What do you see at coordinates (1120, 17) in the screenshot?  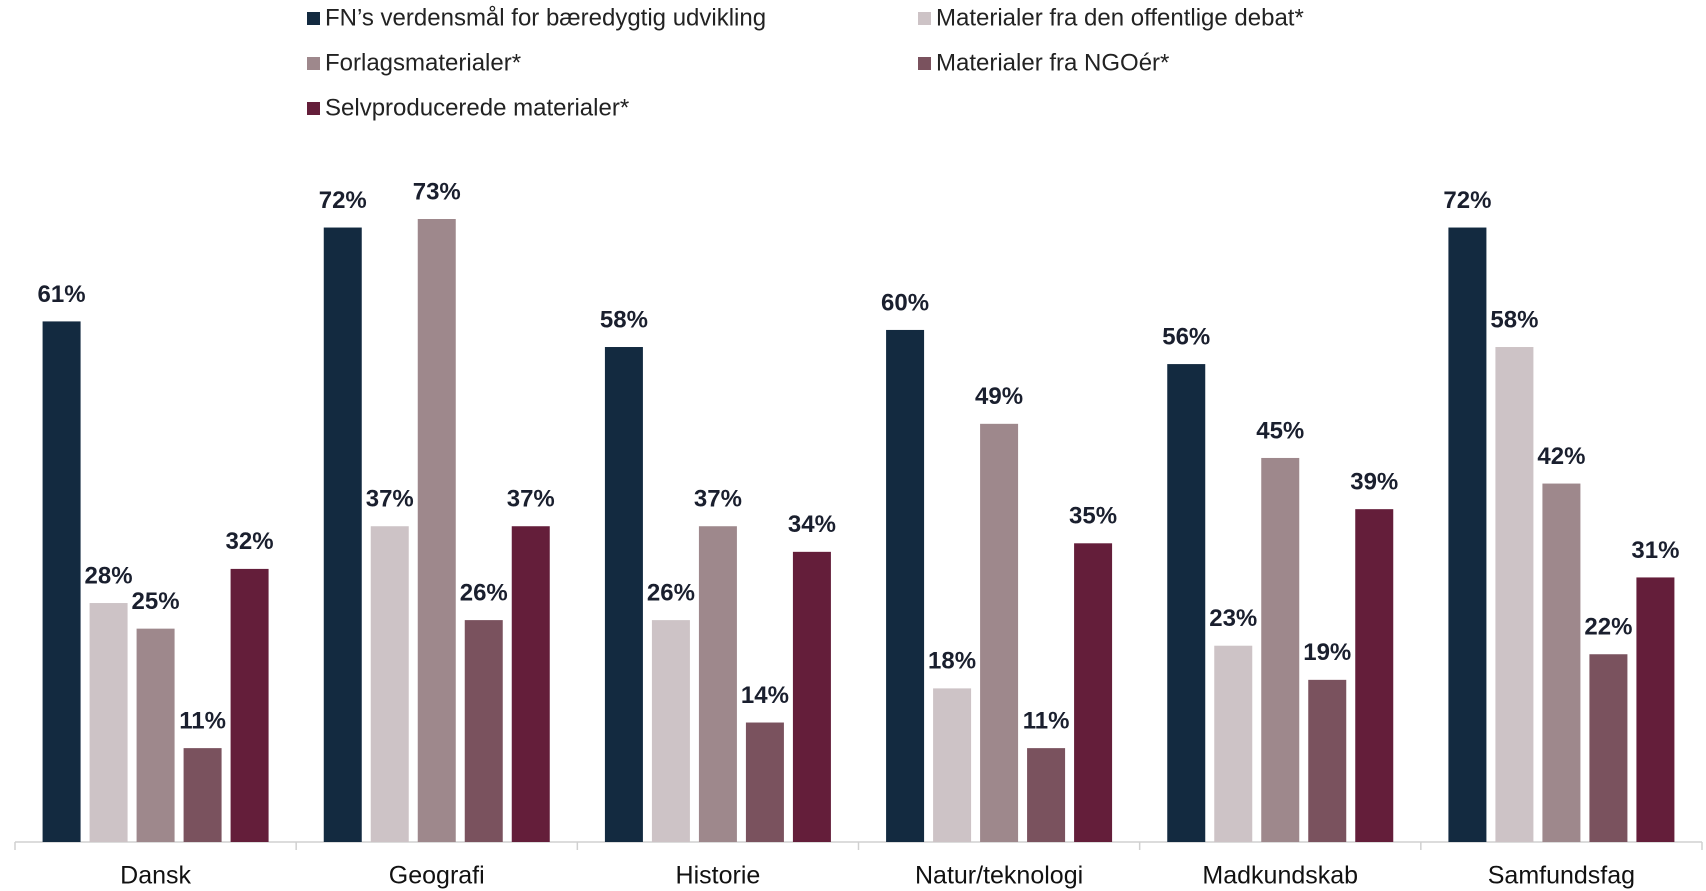 I see `legend-label: Materialer fra den offentlige debat*` at bounding box center [1120, 17].